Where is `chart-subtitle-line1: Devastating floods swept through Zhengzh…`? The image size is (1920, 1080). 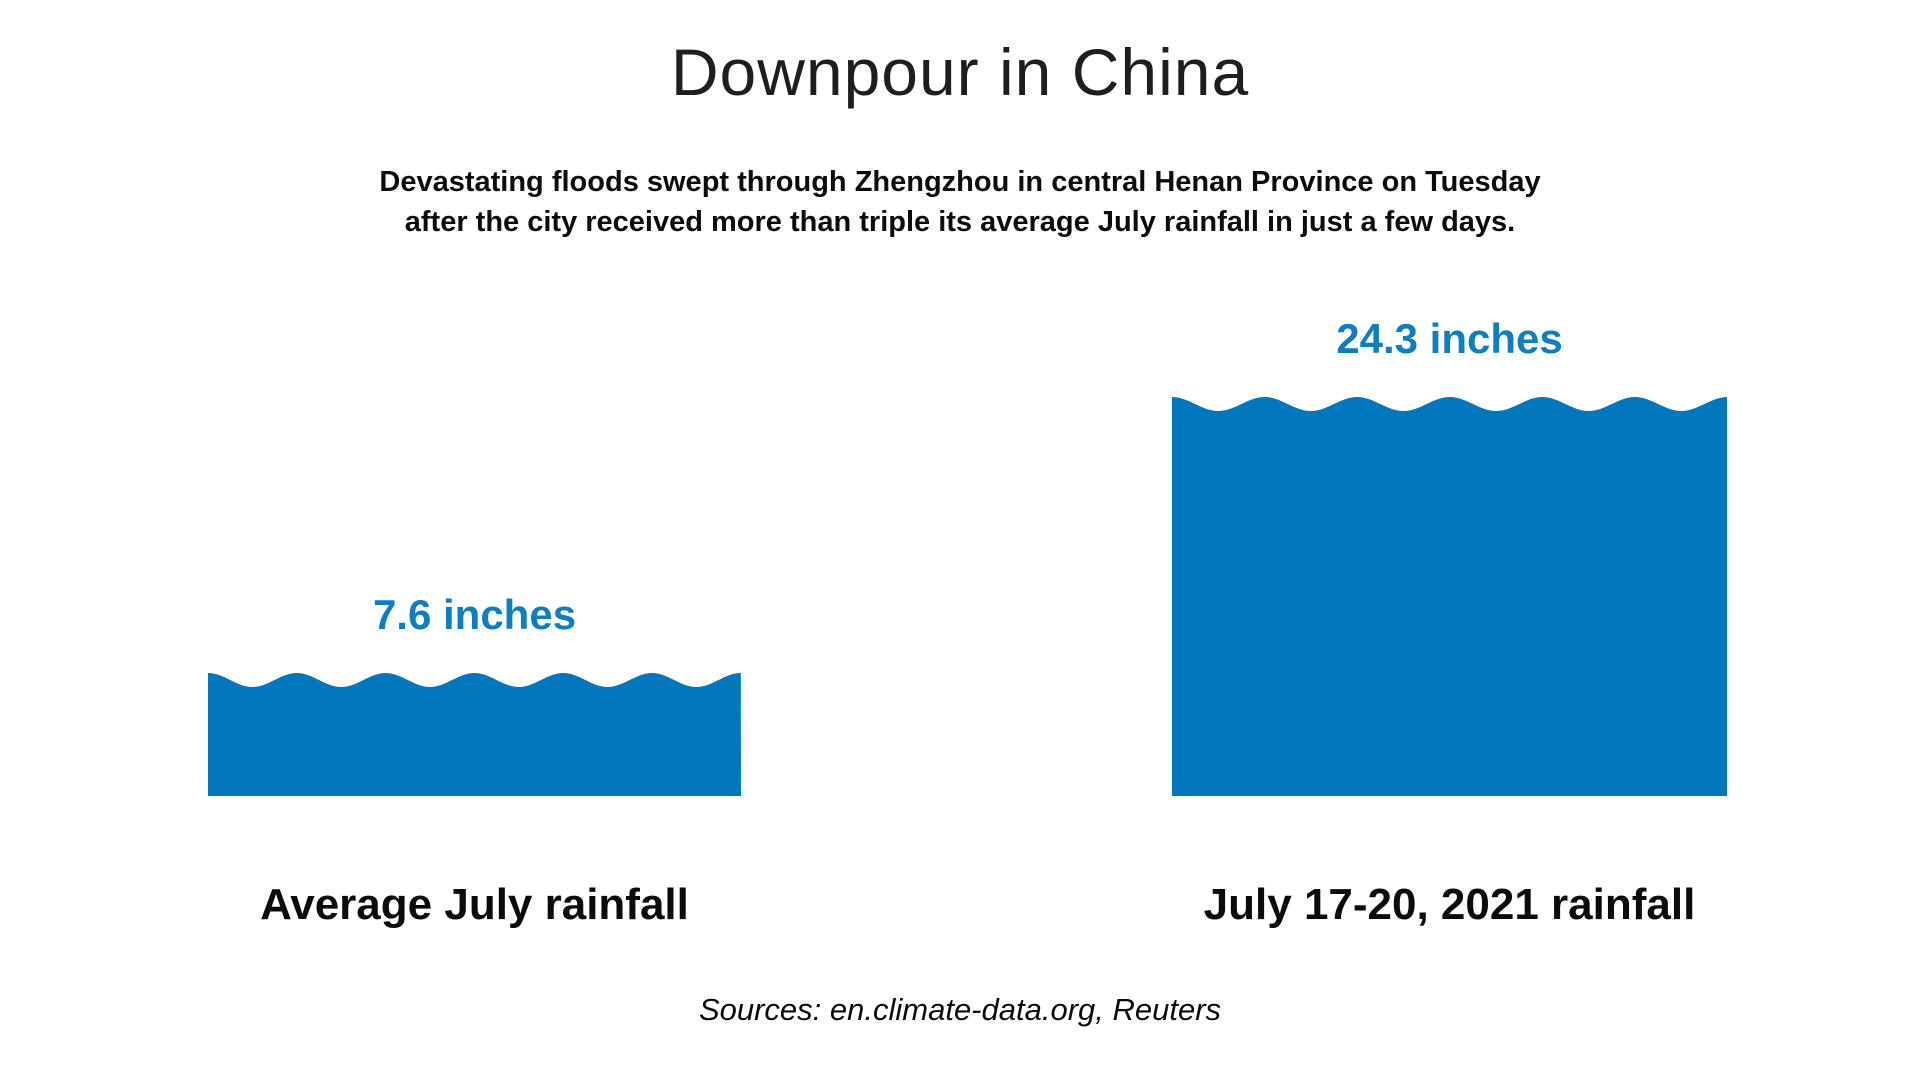 chart-subtitle-line1: Devastating floods swept through Zhengzh… is located at coordinates (960, 182).